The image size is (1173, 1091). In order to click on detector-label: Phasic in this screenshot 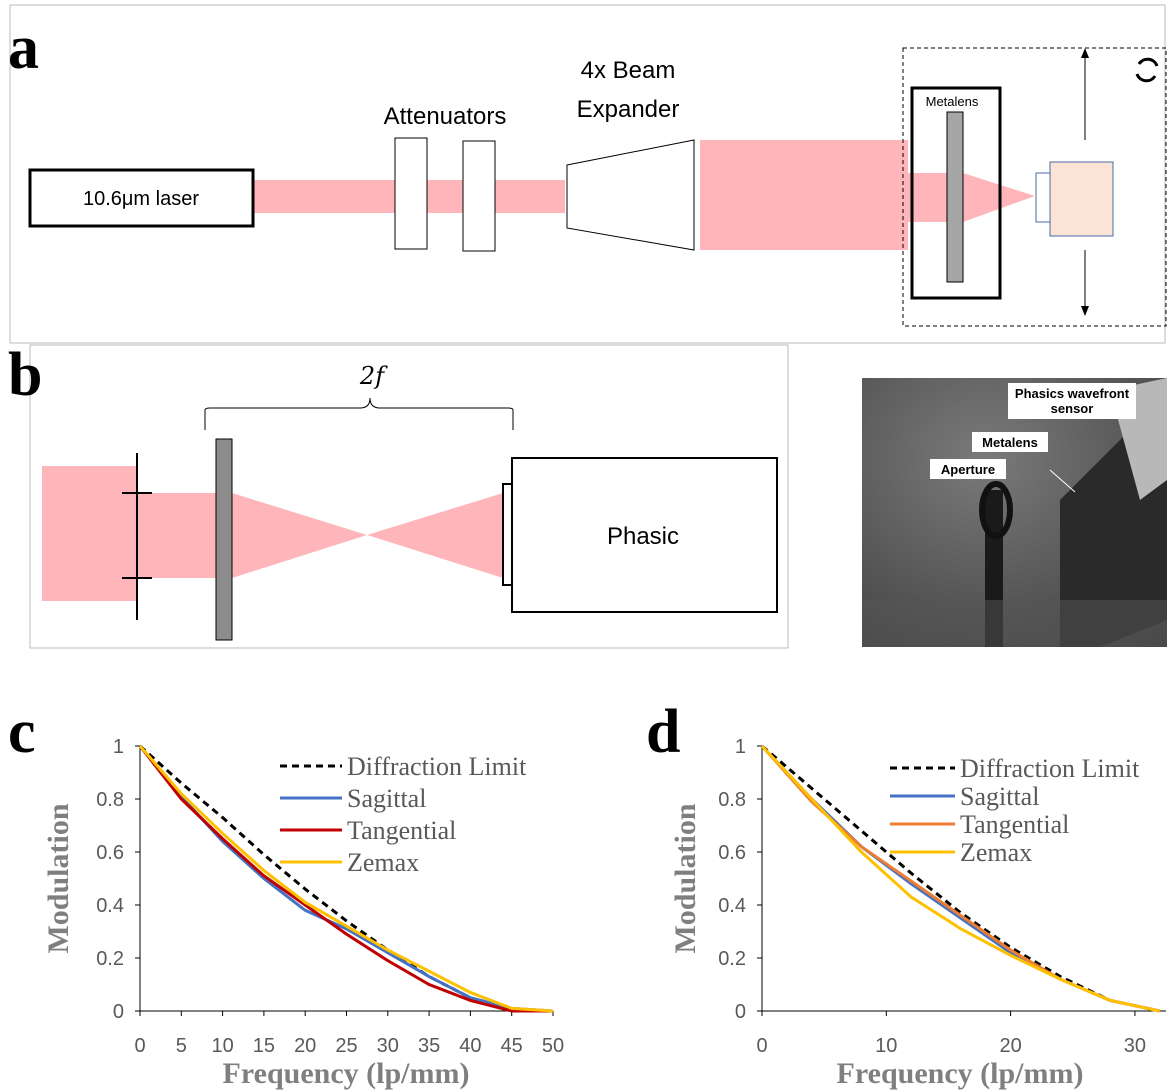, I will do `click(643, 536)`.